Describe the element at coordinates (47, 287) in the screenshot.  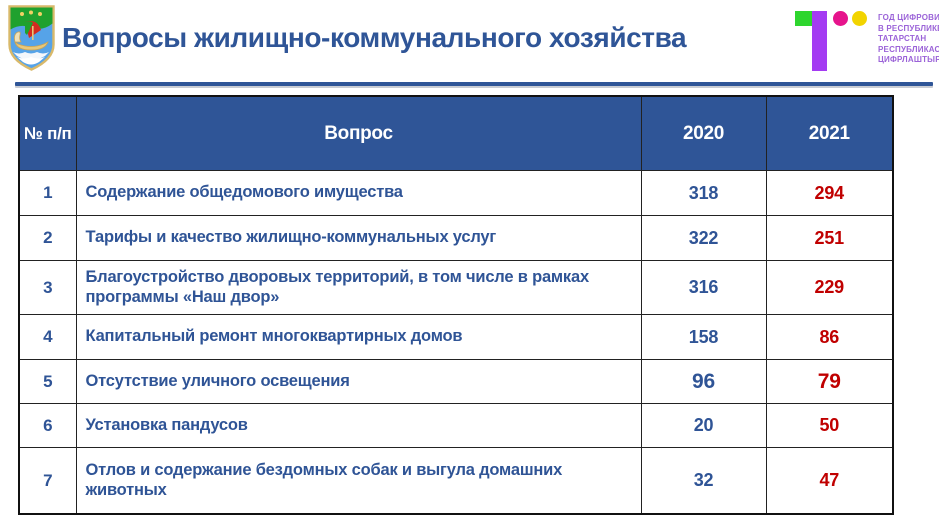
I see `row-number-cell: 3` at that location.